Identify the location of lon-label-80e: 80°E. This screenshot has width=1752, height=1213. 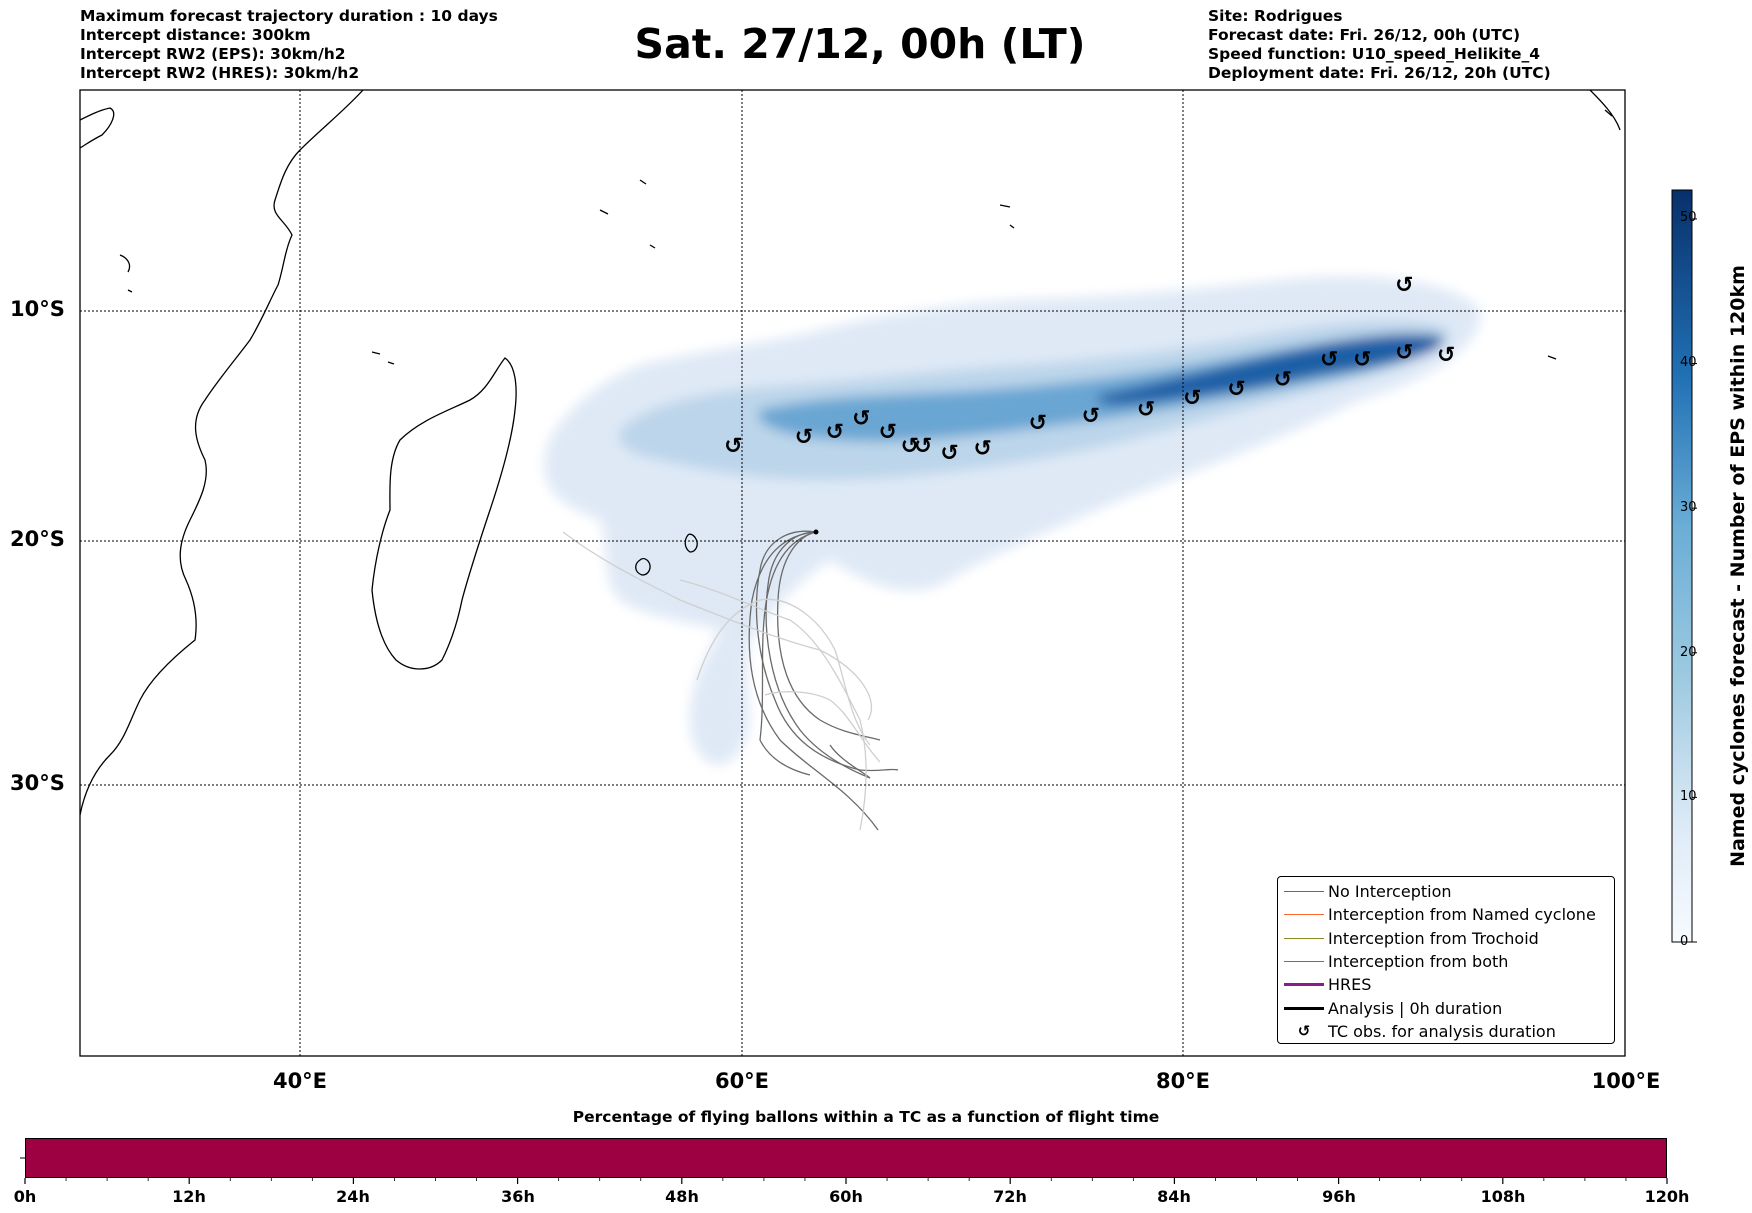
(1183, 1081).